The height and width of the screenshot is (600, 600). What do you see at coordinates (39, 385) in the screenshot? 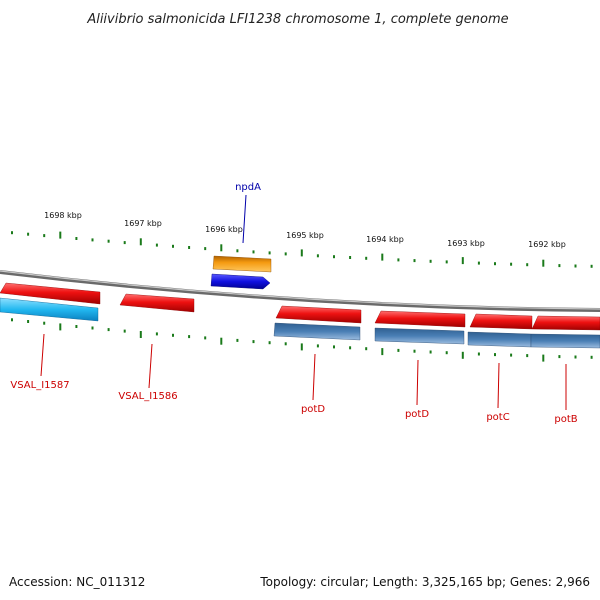
I see `gene-label-vsal-i1587: VSAL_I1587` at bounding box center [39, 385].